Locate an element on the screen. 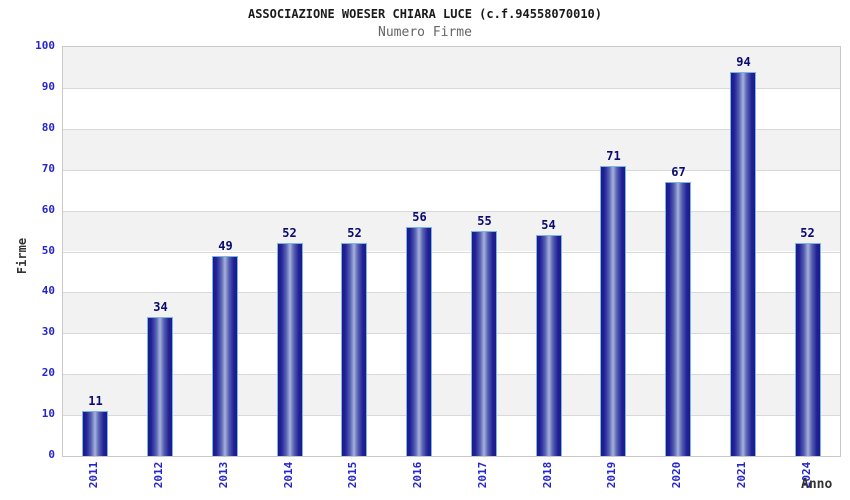 This screenshot has height=500, width=850. x-tick-label-2011: 2011 is located at coordinates (93, 475).